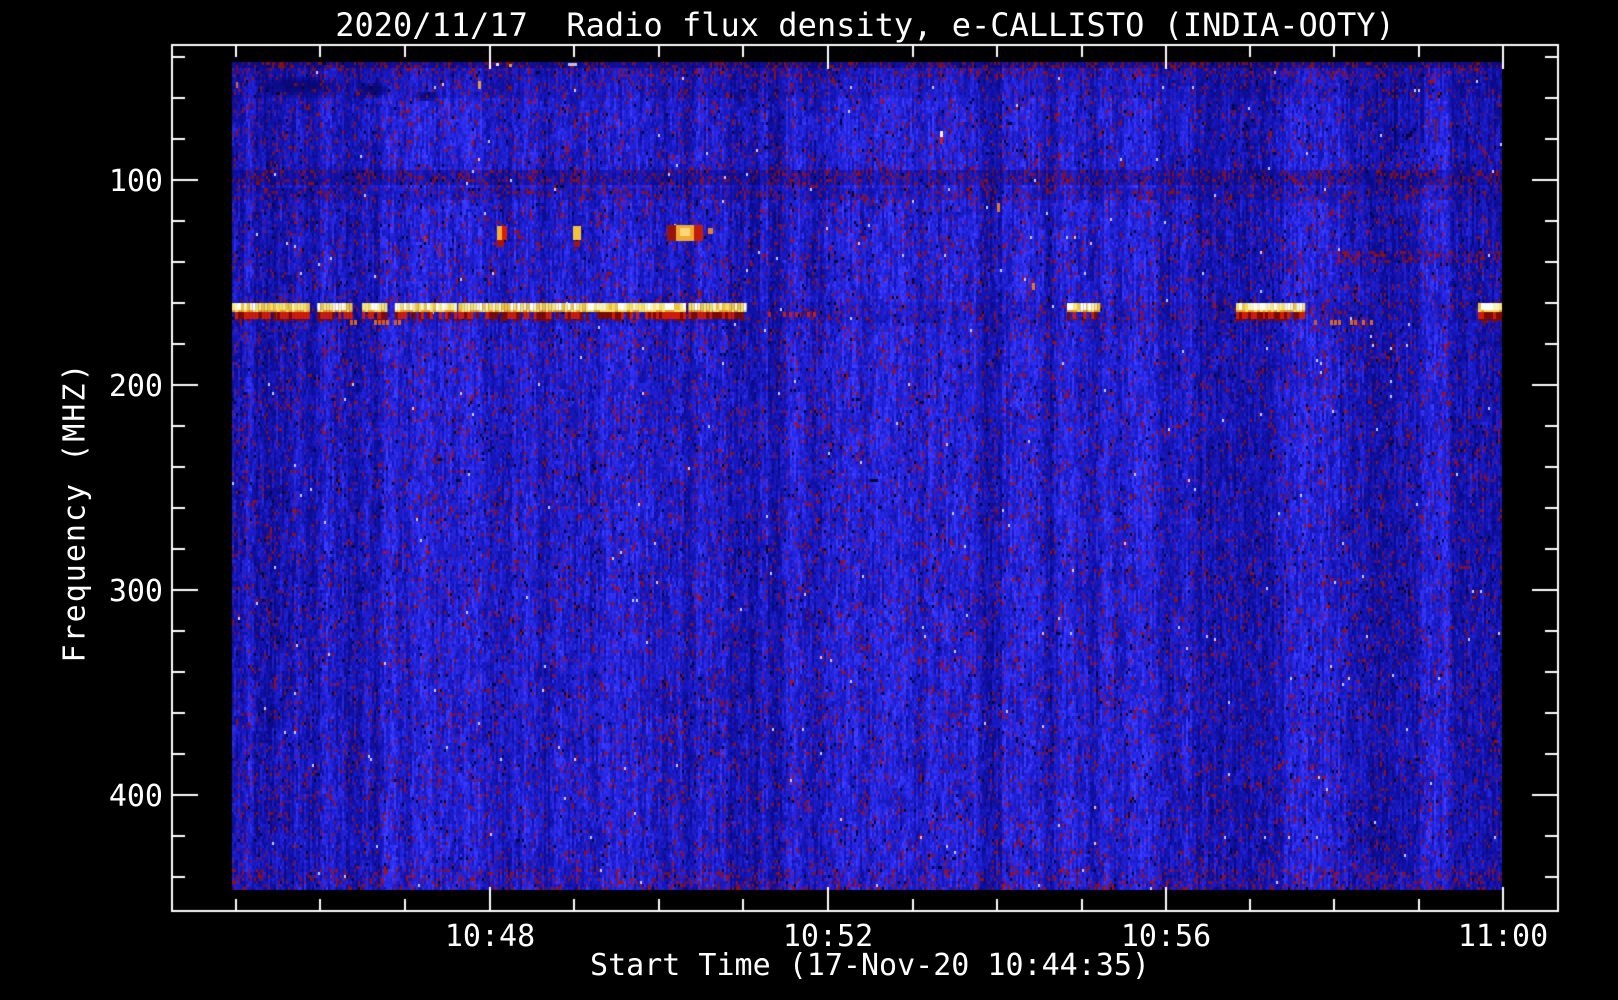 The image size is (1618, 1000). What do you see at coordinates (828, 936) in the screenshot?
I see `x-tick-label-10:52: 10:52` at bounding box center [828, 936].